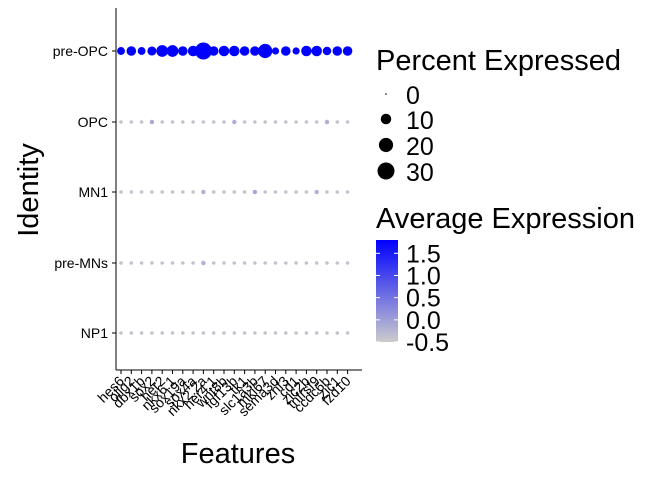  I want to click on y-axis-title: Identity, so click(29, 190).